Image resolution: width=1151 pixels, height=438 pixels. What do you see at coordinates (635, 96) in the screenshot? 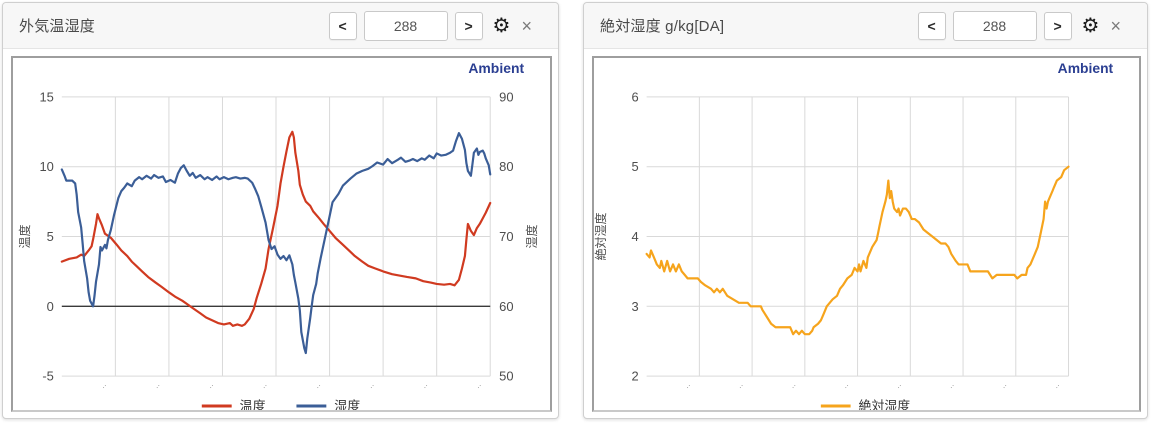
I see `svg-text: 6` at bounding box center [635, 96].